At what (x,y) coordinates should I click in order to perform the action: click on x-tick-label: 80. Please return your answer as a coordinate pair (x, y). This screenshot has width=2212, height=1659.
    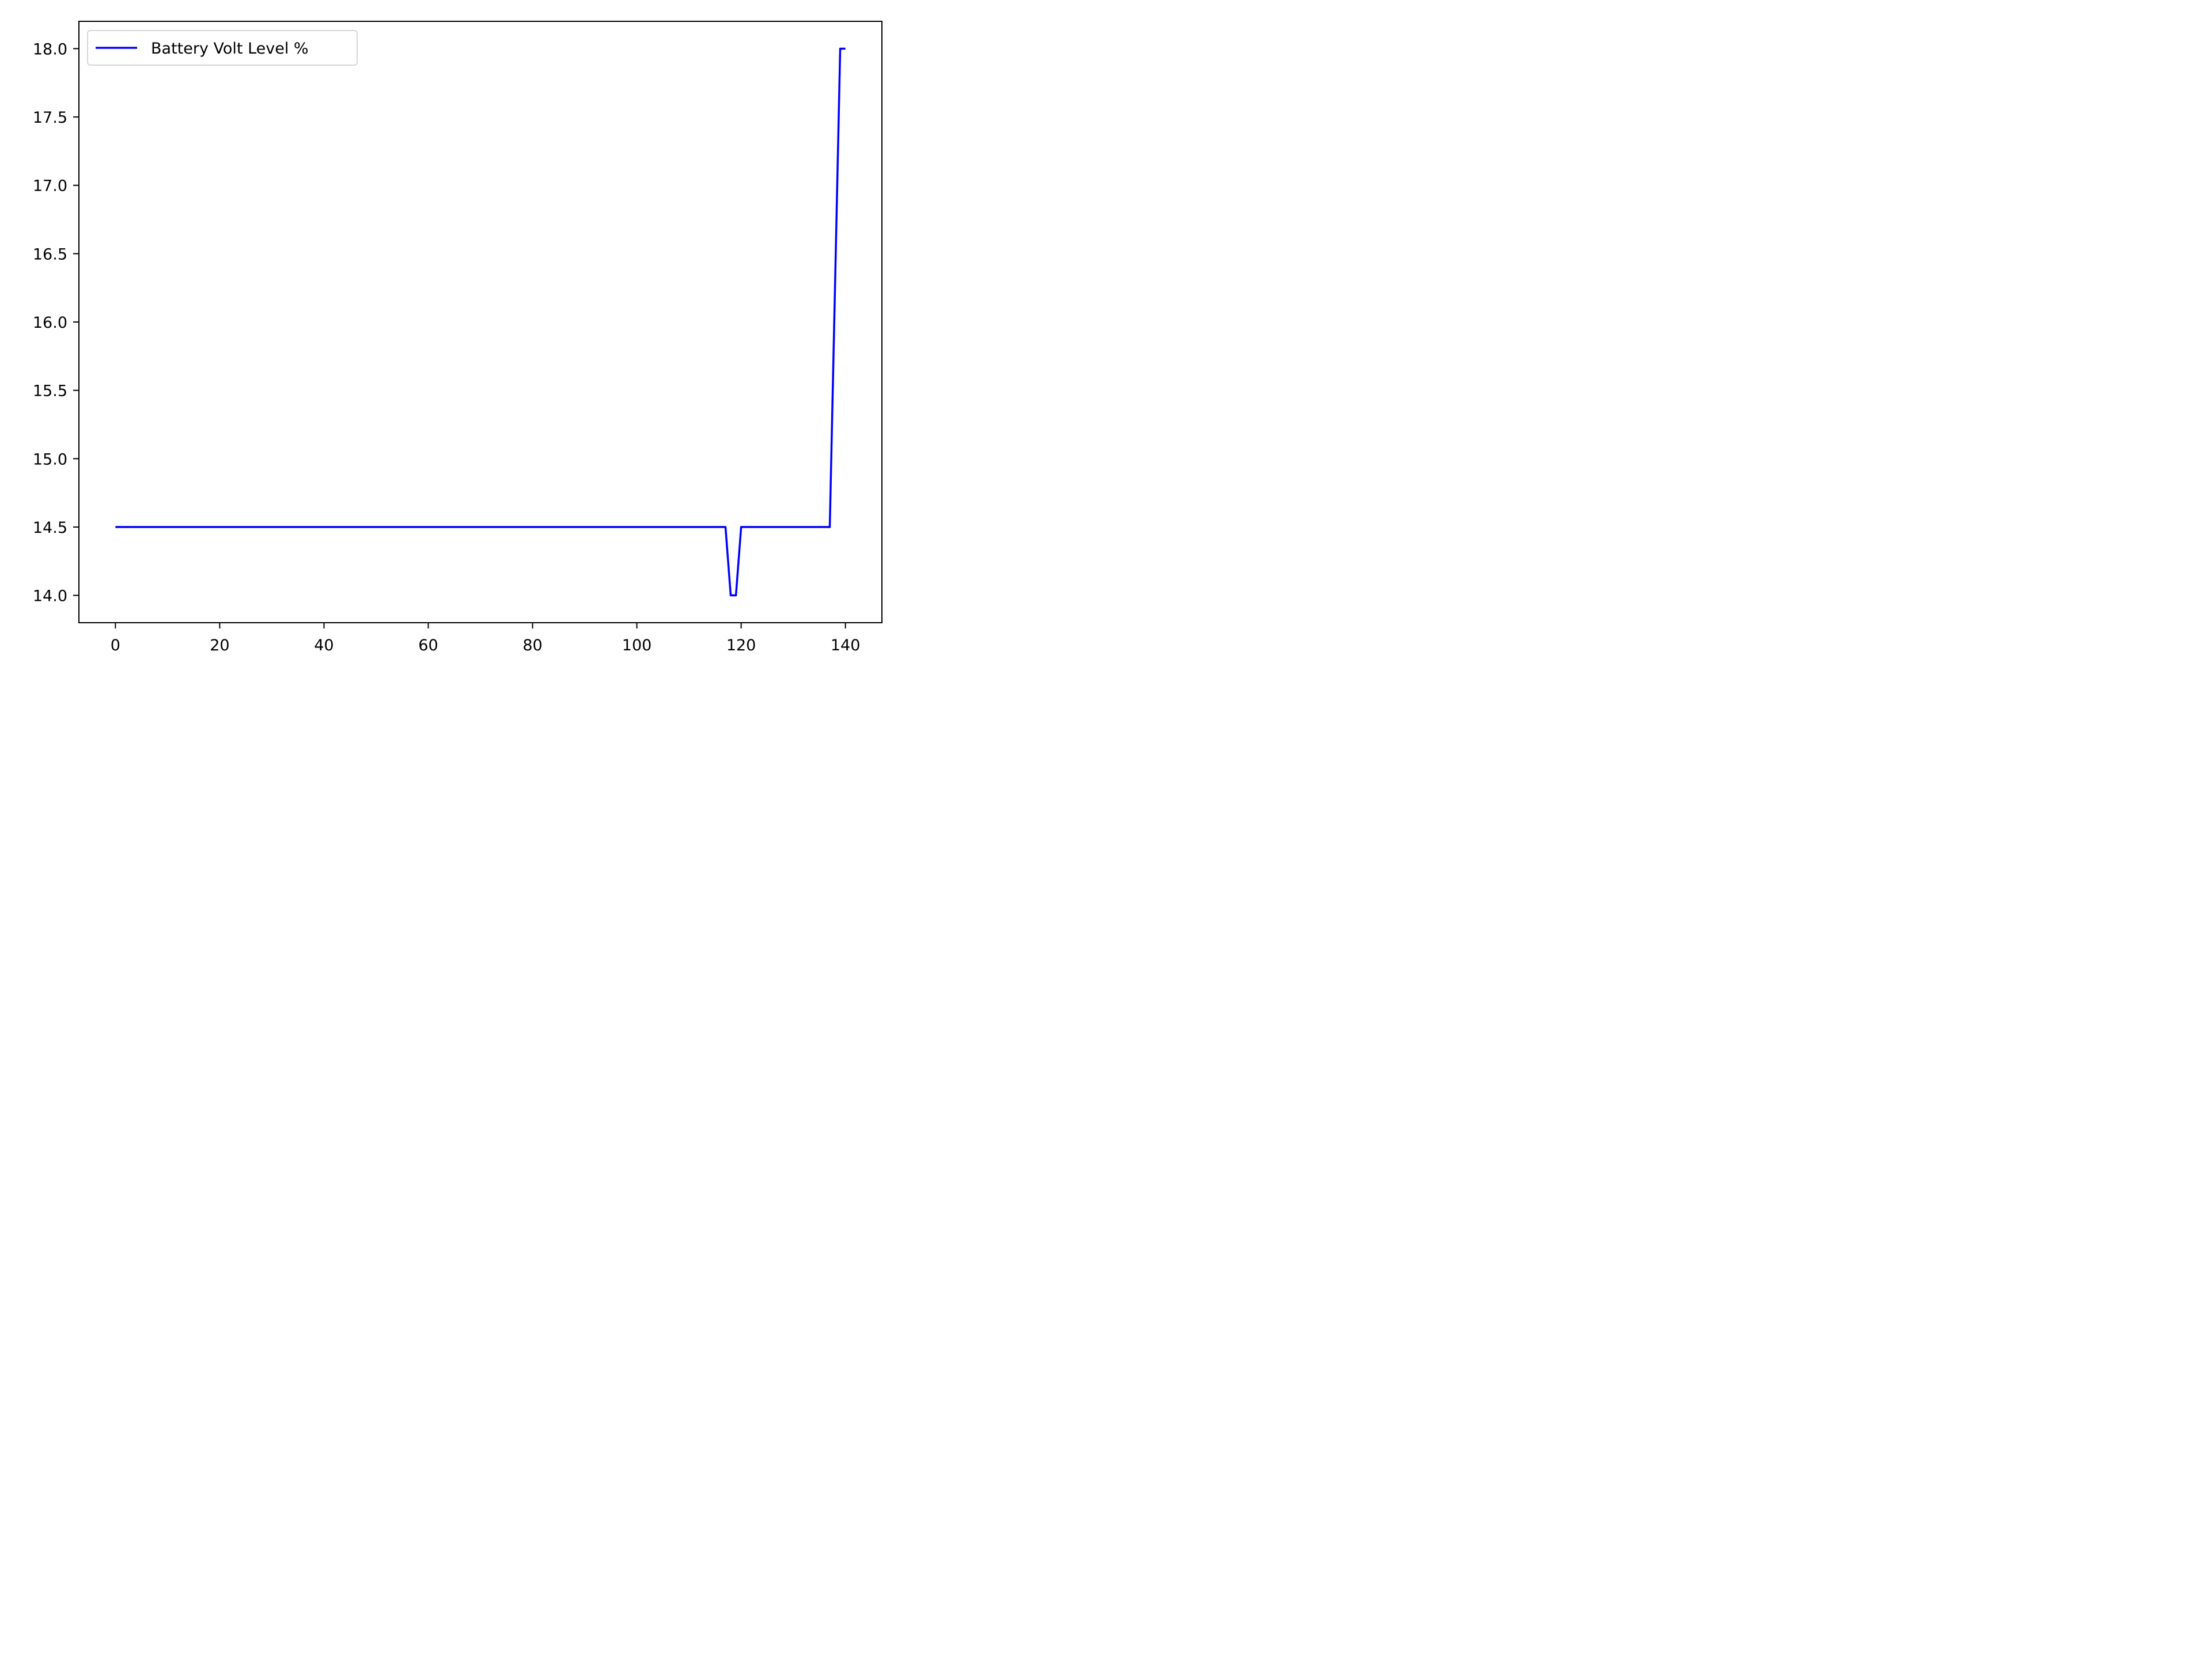
    Looking at the image, I should click on (532, 646).